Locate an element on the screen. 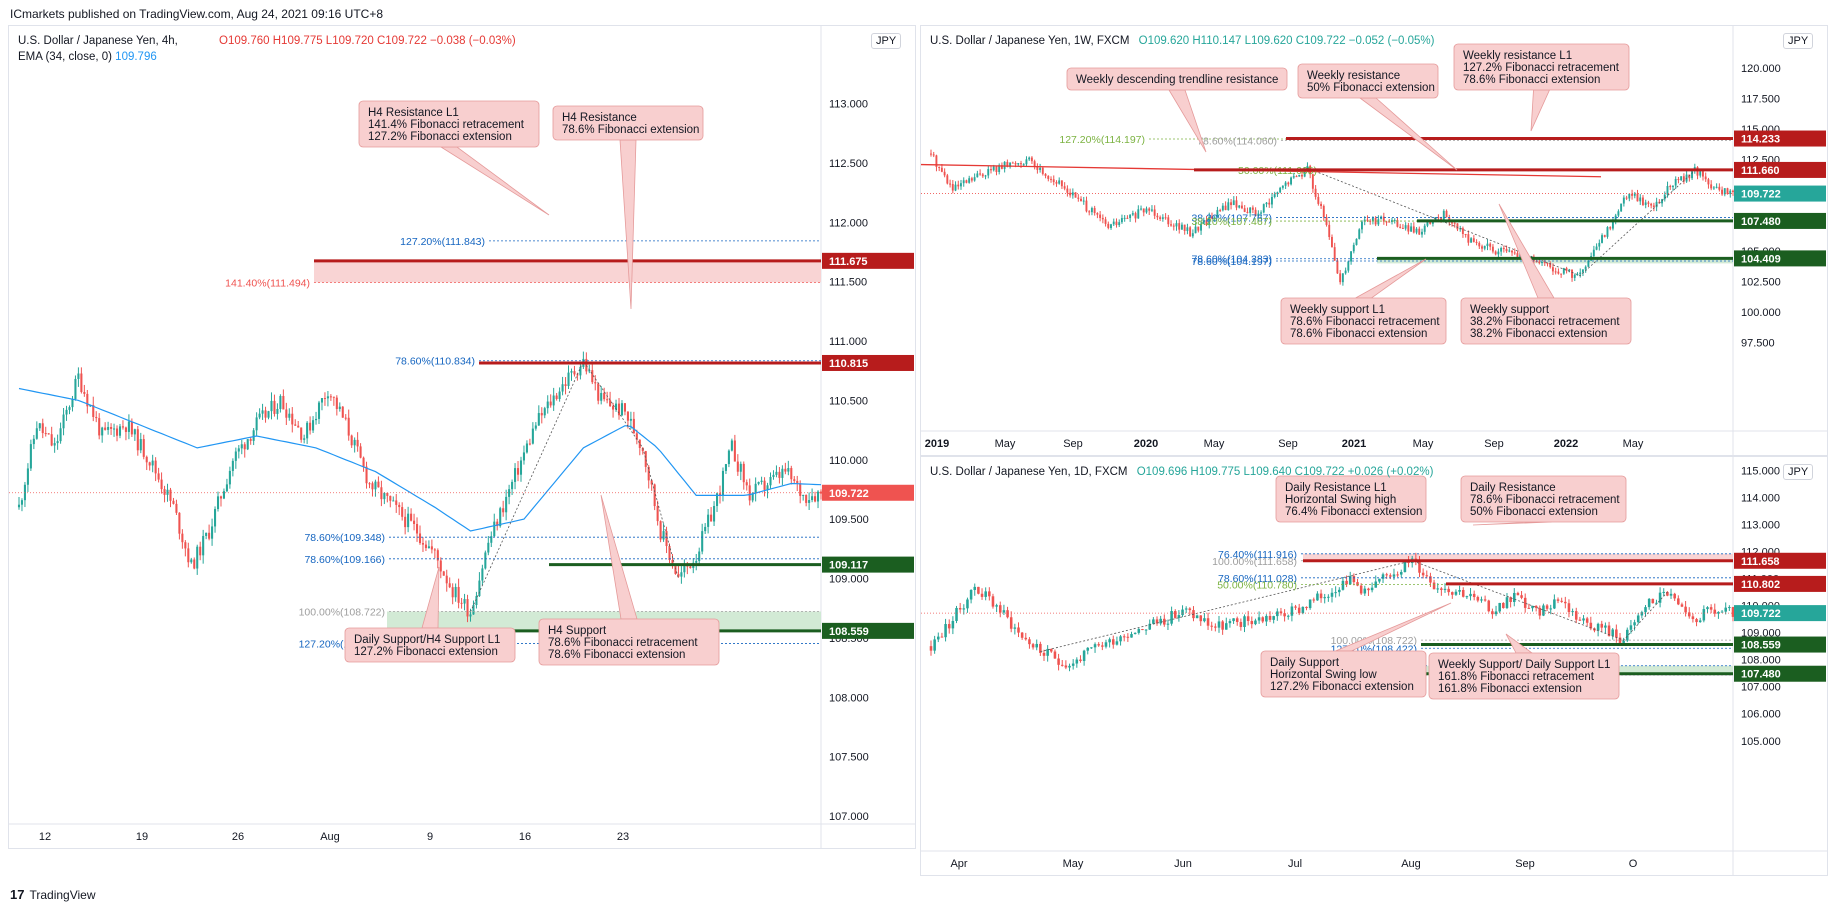 The height and width of the screenshot is (913, 1837). x-tick-label-8: Sep is located at coordinates (1494, 444).